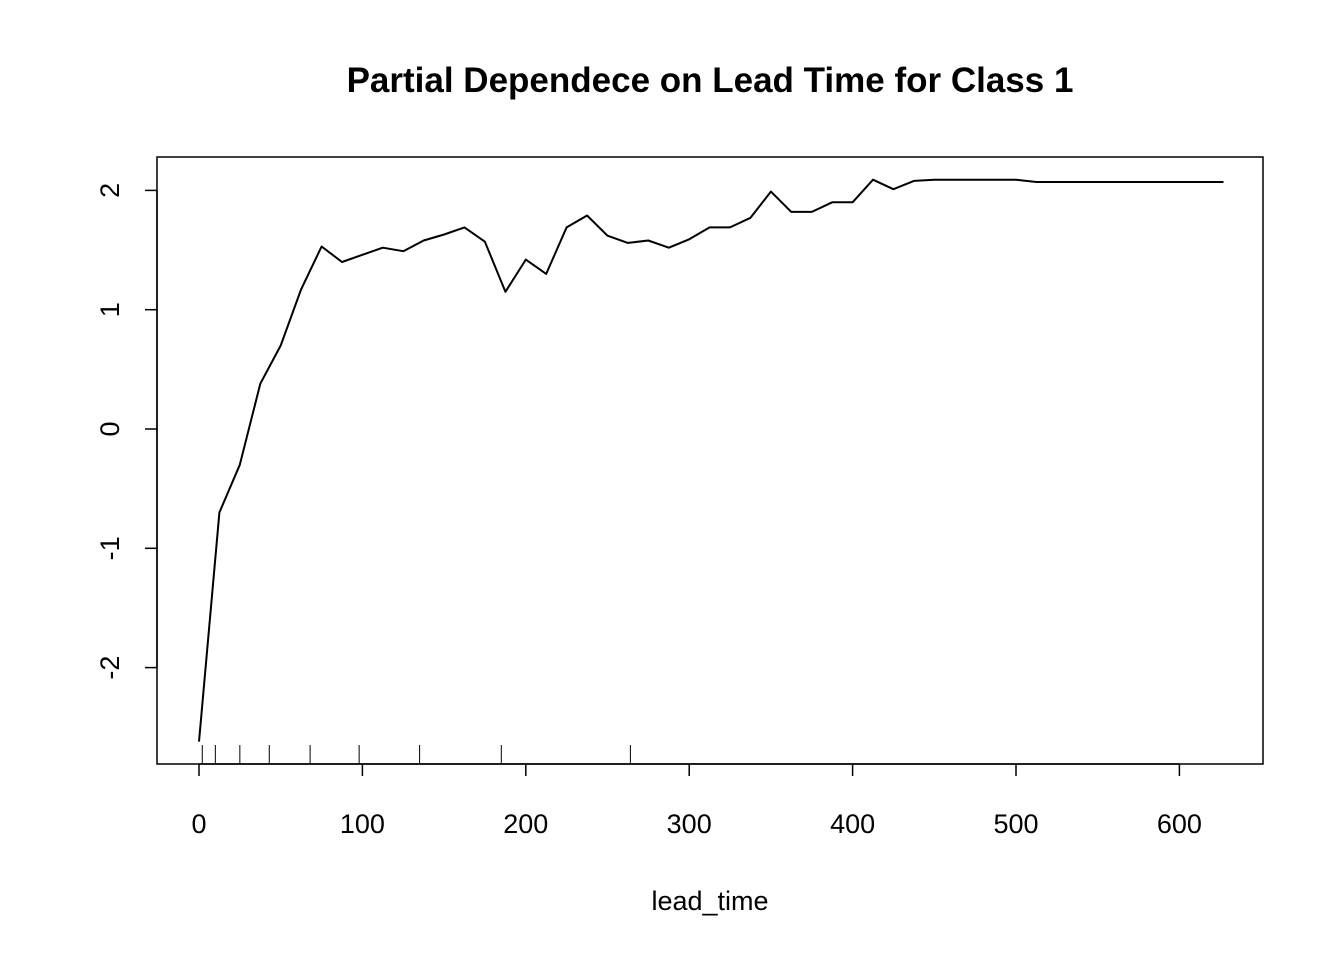 This screenshot has width=1344, height=960. Describe the element at coordinates (110, 548) in the screenshot. I see `y-tick-label: -1` at that location.